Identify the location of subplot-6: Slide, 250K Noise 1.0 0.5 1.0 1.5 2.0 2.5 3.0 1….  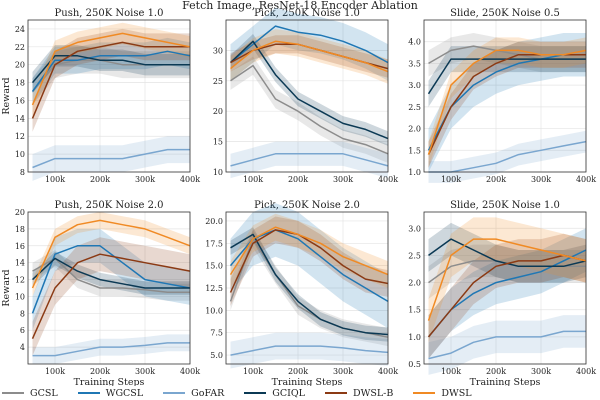
(502, 293).